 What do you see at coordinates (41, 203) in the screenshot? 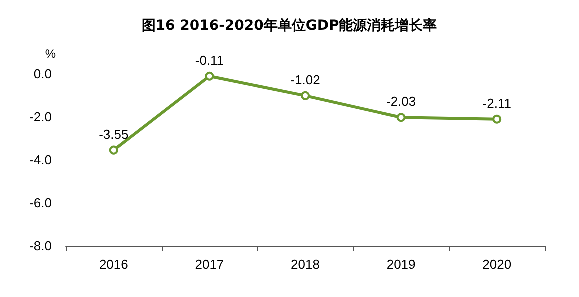
I see `y-tick-label: -6.0` at bounding box center [41, 203].